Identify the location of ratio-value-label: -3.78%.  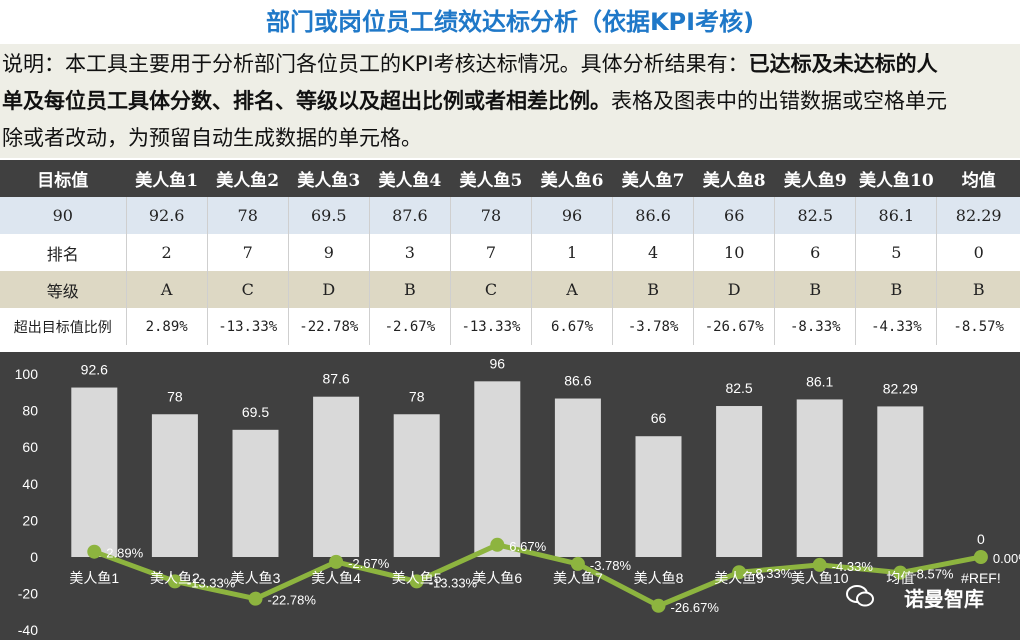
(611, 565).